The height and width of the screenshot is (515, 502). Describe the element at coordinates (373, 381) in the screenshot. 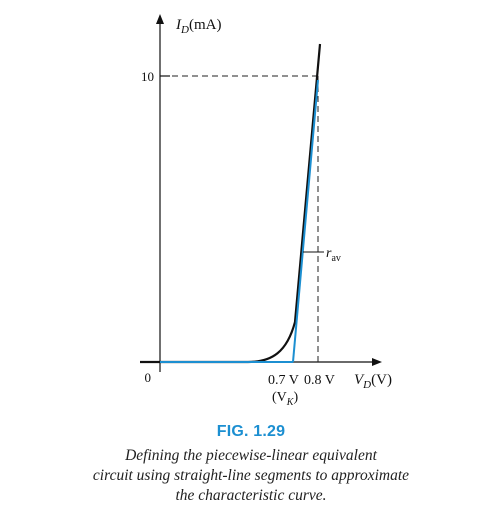

I see `x-axis-label: VD(V)` at that location.